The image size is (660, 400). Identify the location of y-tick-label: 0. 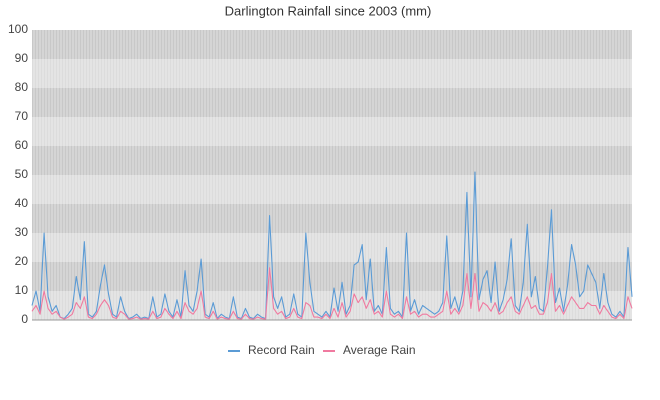
(24, 319).